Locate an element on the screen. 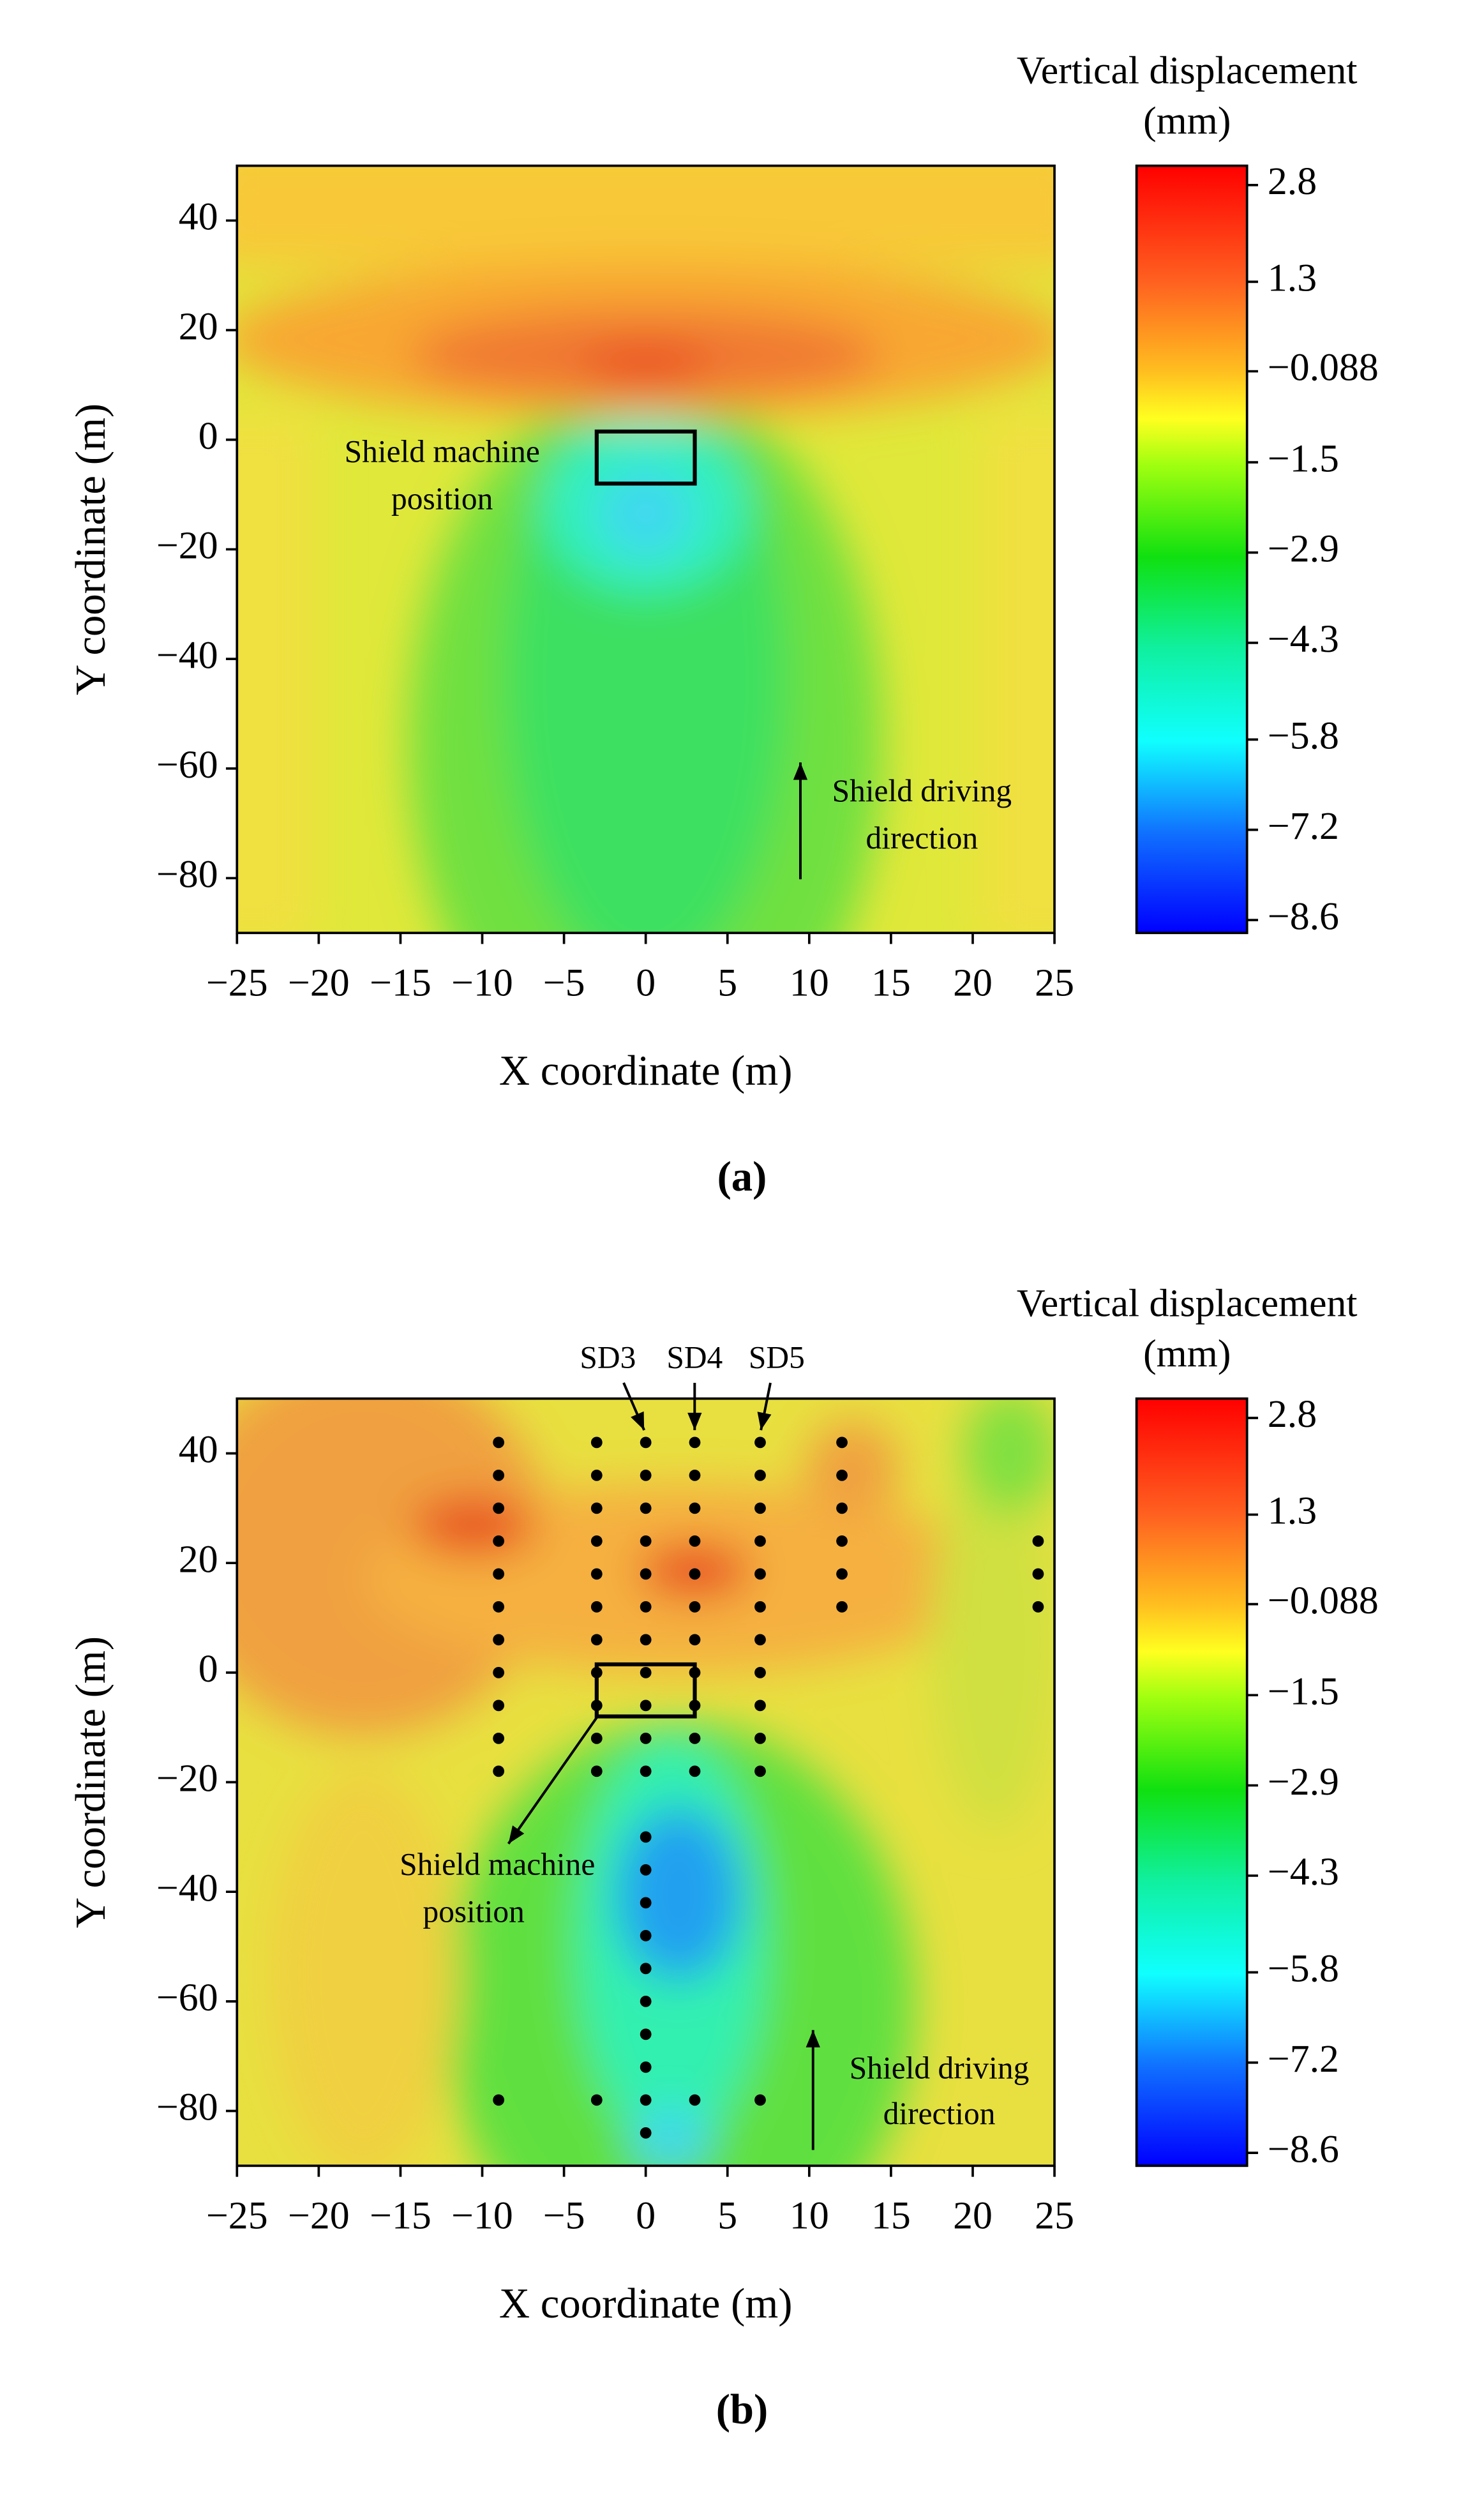 The height and width of the screenshot is (2502, 1484). x-tick-label: 20 is located at coordinates (973, 983).